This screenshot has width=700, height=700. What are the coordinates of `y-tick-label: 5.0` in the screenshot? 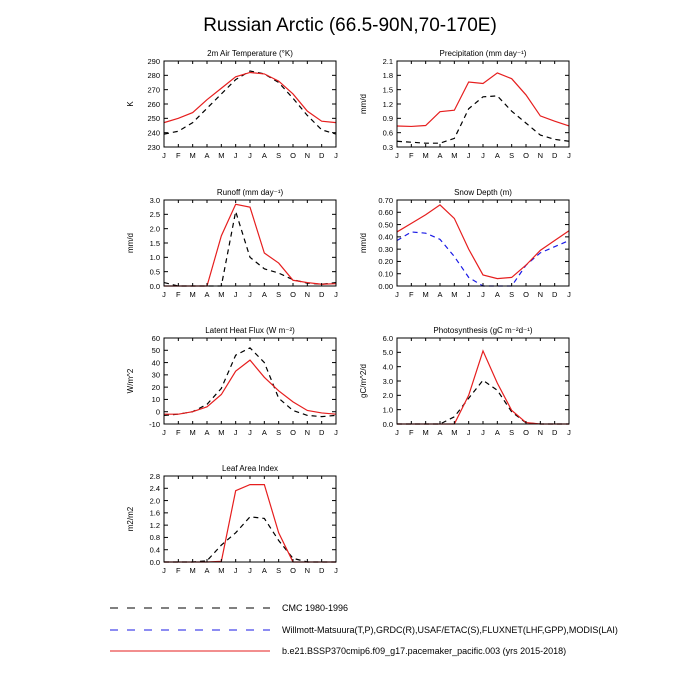 It's located at (388, 352).